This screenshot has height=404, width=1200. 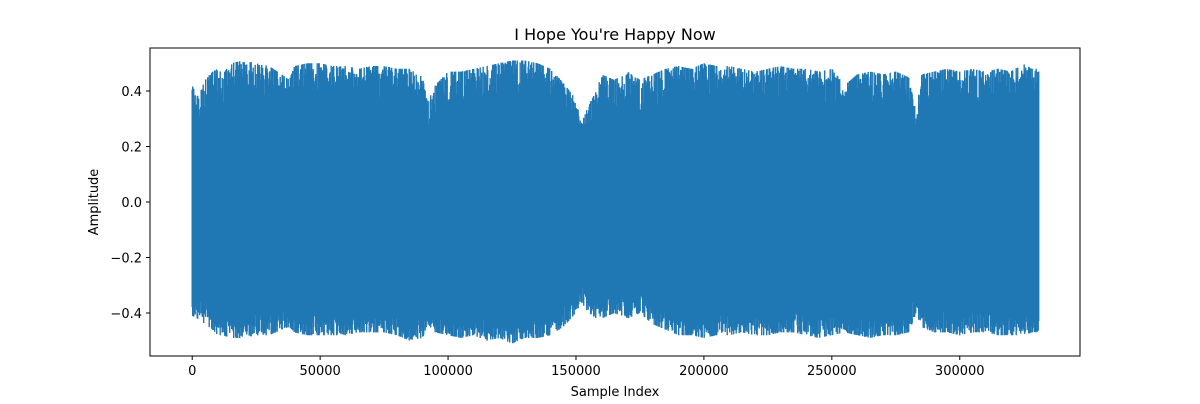 I want to click on y-tick-label: 0.4, so click(x=131, y=92).